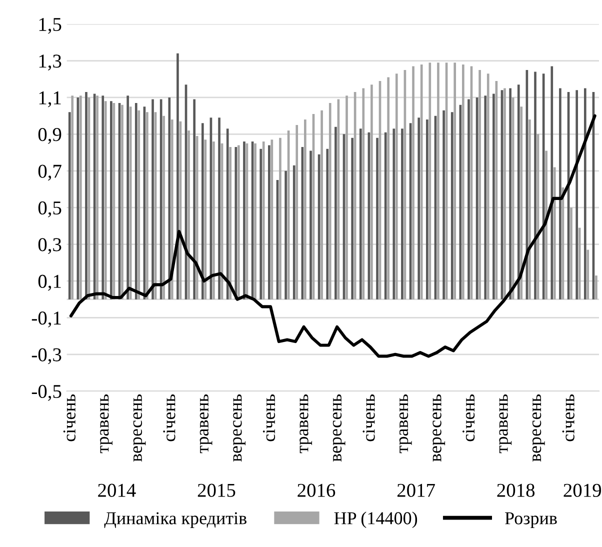  Describe the element at coordinates (217, 490) in the screenshot. I see `text: 2015` at that location.